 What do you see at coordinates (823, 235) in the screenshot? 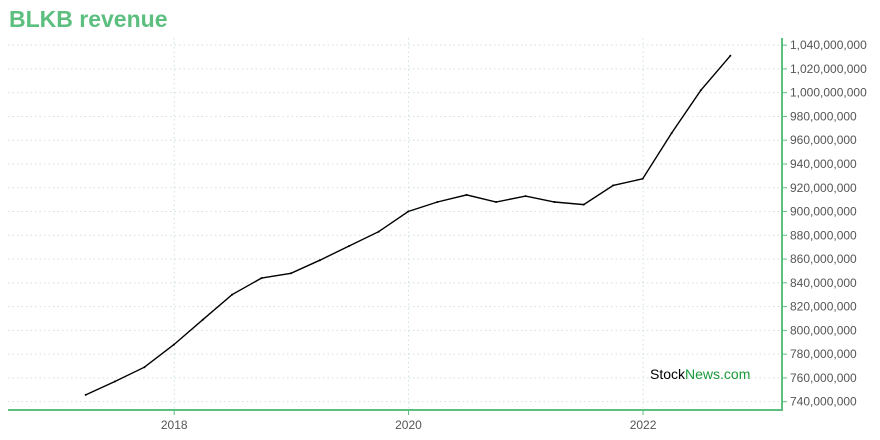
I see `y-tick-label: 880,000,000` at bounding box center [823, 235].